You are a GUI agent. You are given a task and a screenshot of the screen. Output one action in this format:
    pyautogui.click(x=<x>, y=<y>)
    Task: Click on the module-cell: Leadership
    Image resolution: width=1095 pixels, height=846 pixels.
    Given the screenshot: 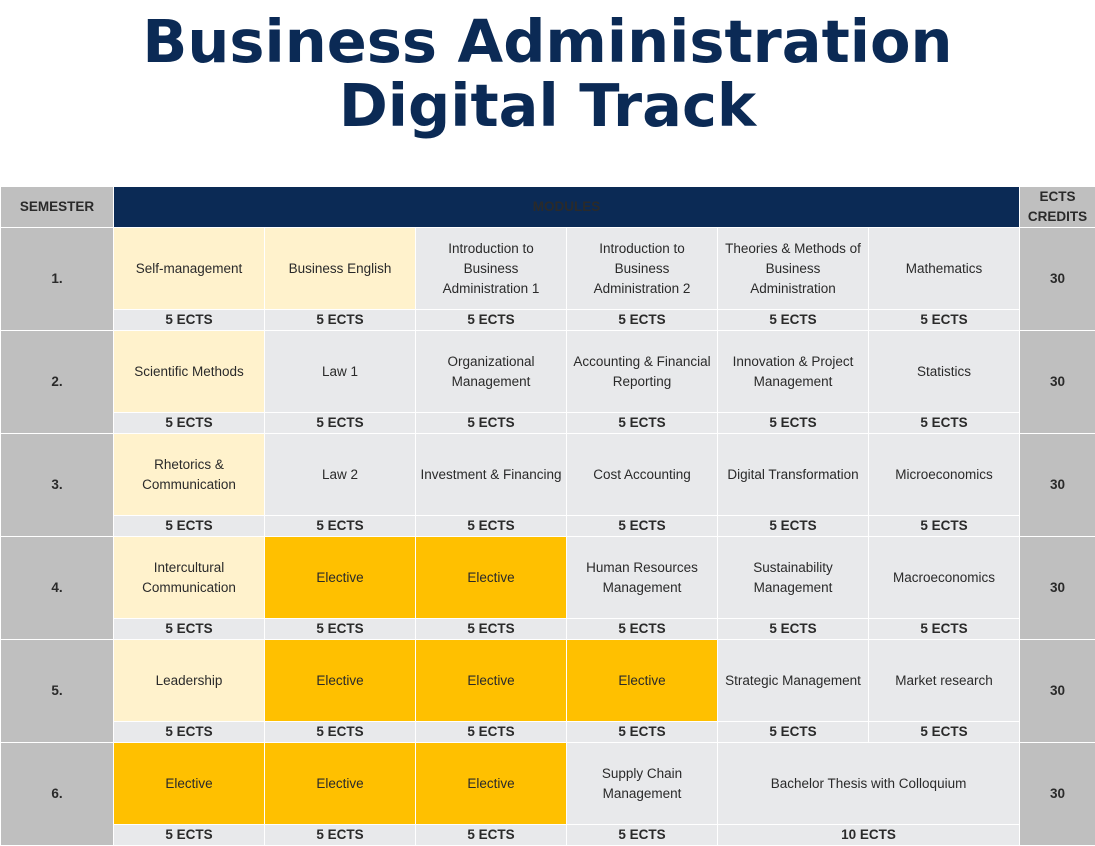 What is the action you would take?
    pyautogui.click(x=189, y=681)
    